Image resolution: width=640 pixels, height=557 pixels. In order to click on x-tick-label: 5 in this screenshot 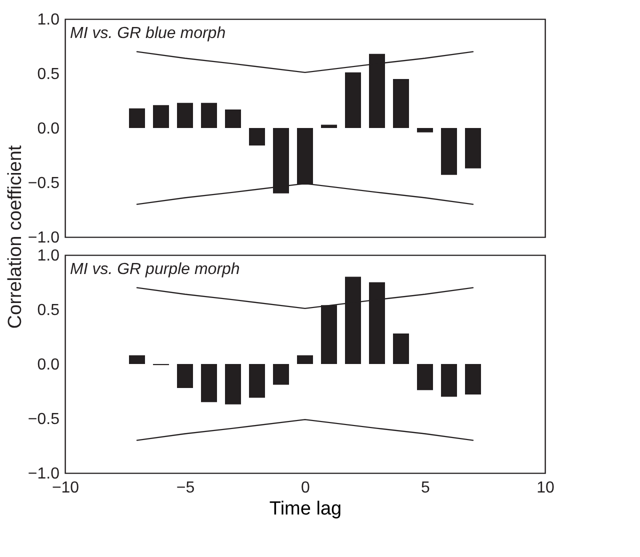, I will do `click(425, 488)`.